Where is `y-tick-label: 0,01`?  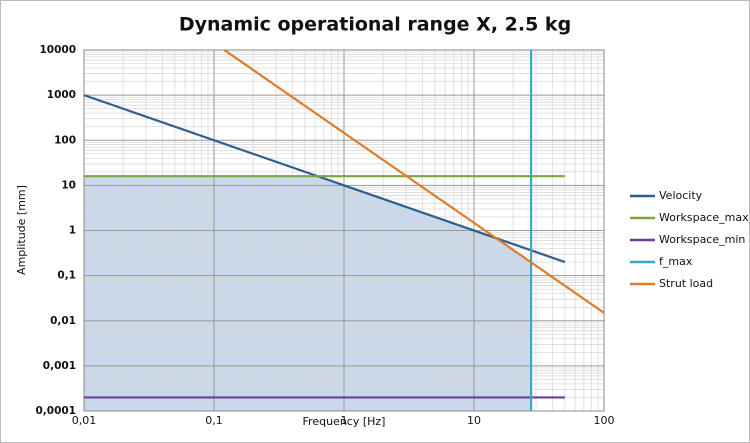
y-tick-label: 0,01 is located at coordinates (63, 321).